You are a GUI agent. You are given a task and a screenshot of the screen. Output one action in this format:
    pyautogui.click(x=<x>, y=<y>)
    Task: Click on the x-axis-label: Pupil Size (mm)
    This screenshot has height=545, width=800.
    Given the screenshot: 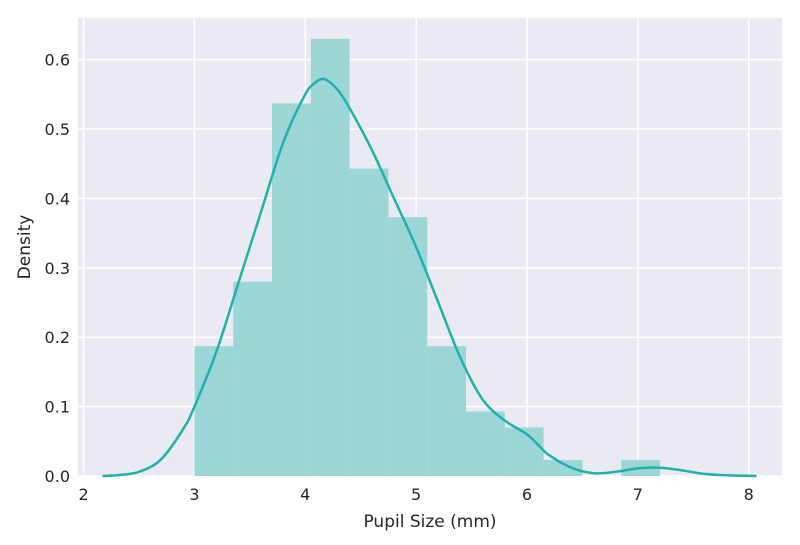 What is the action you would take?
    pyautogui.click(x=429, y=522)
    